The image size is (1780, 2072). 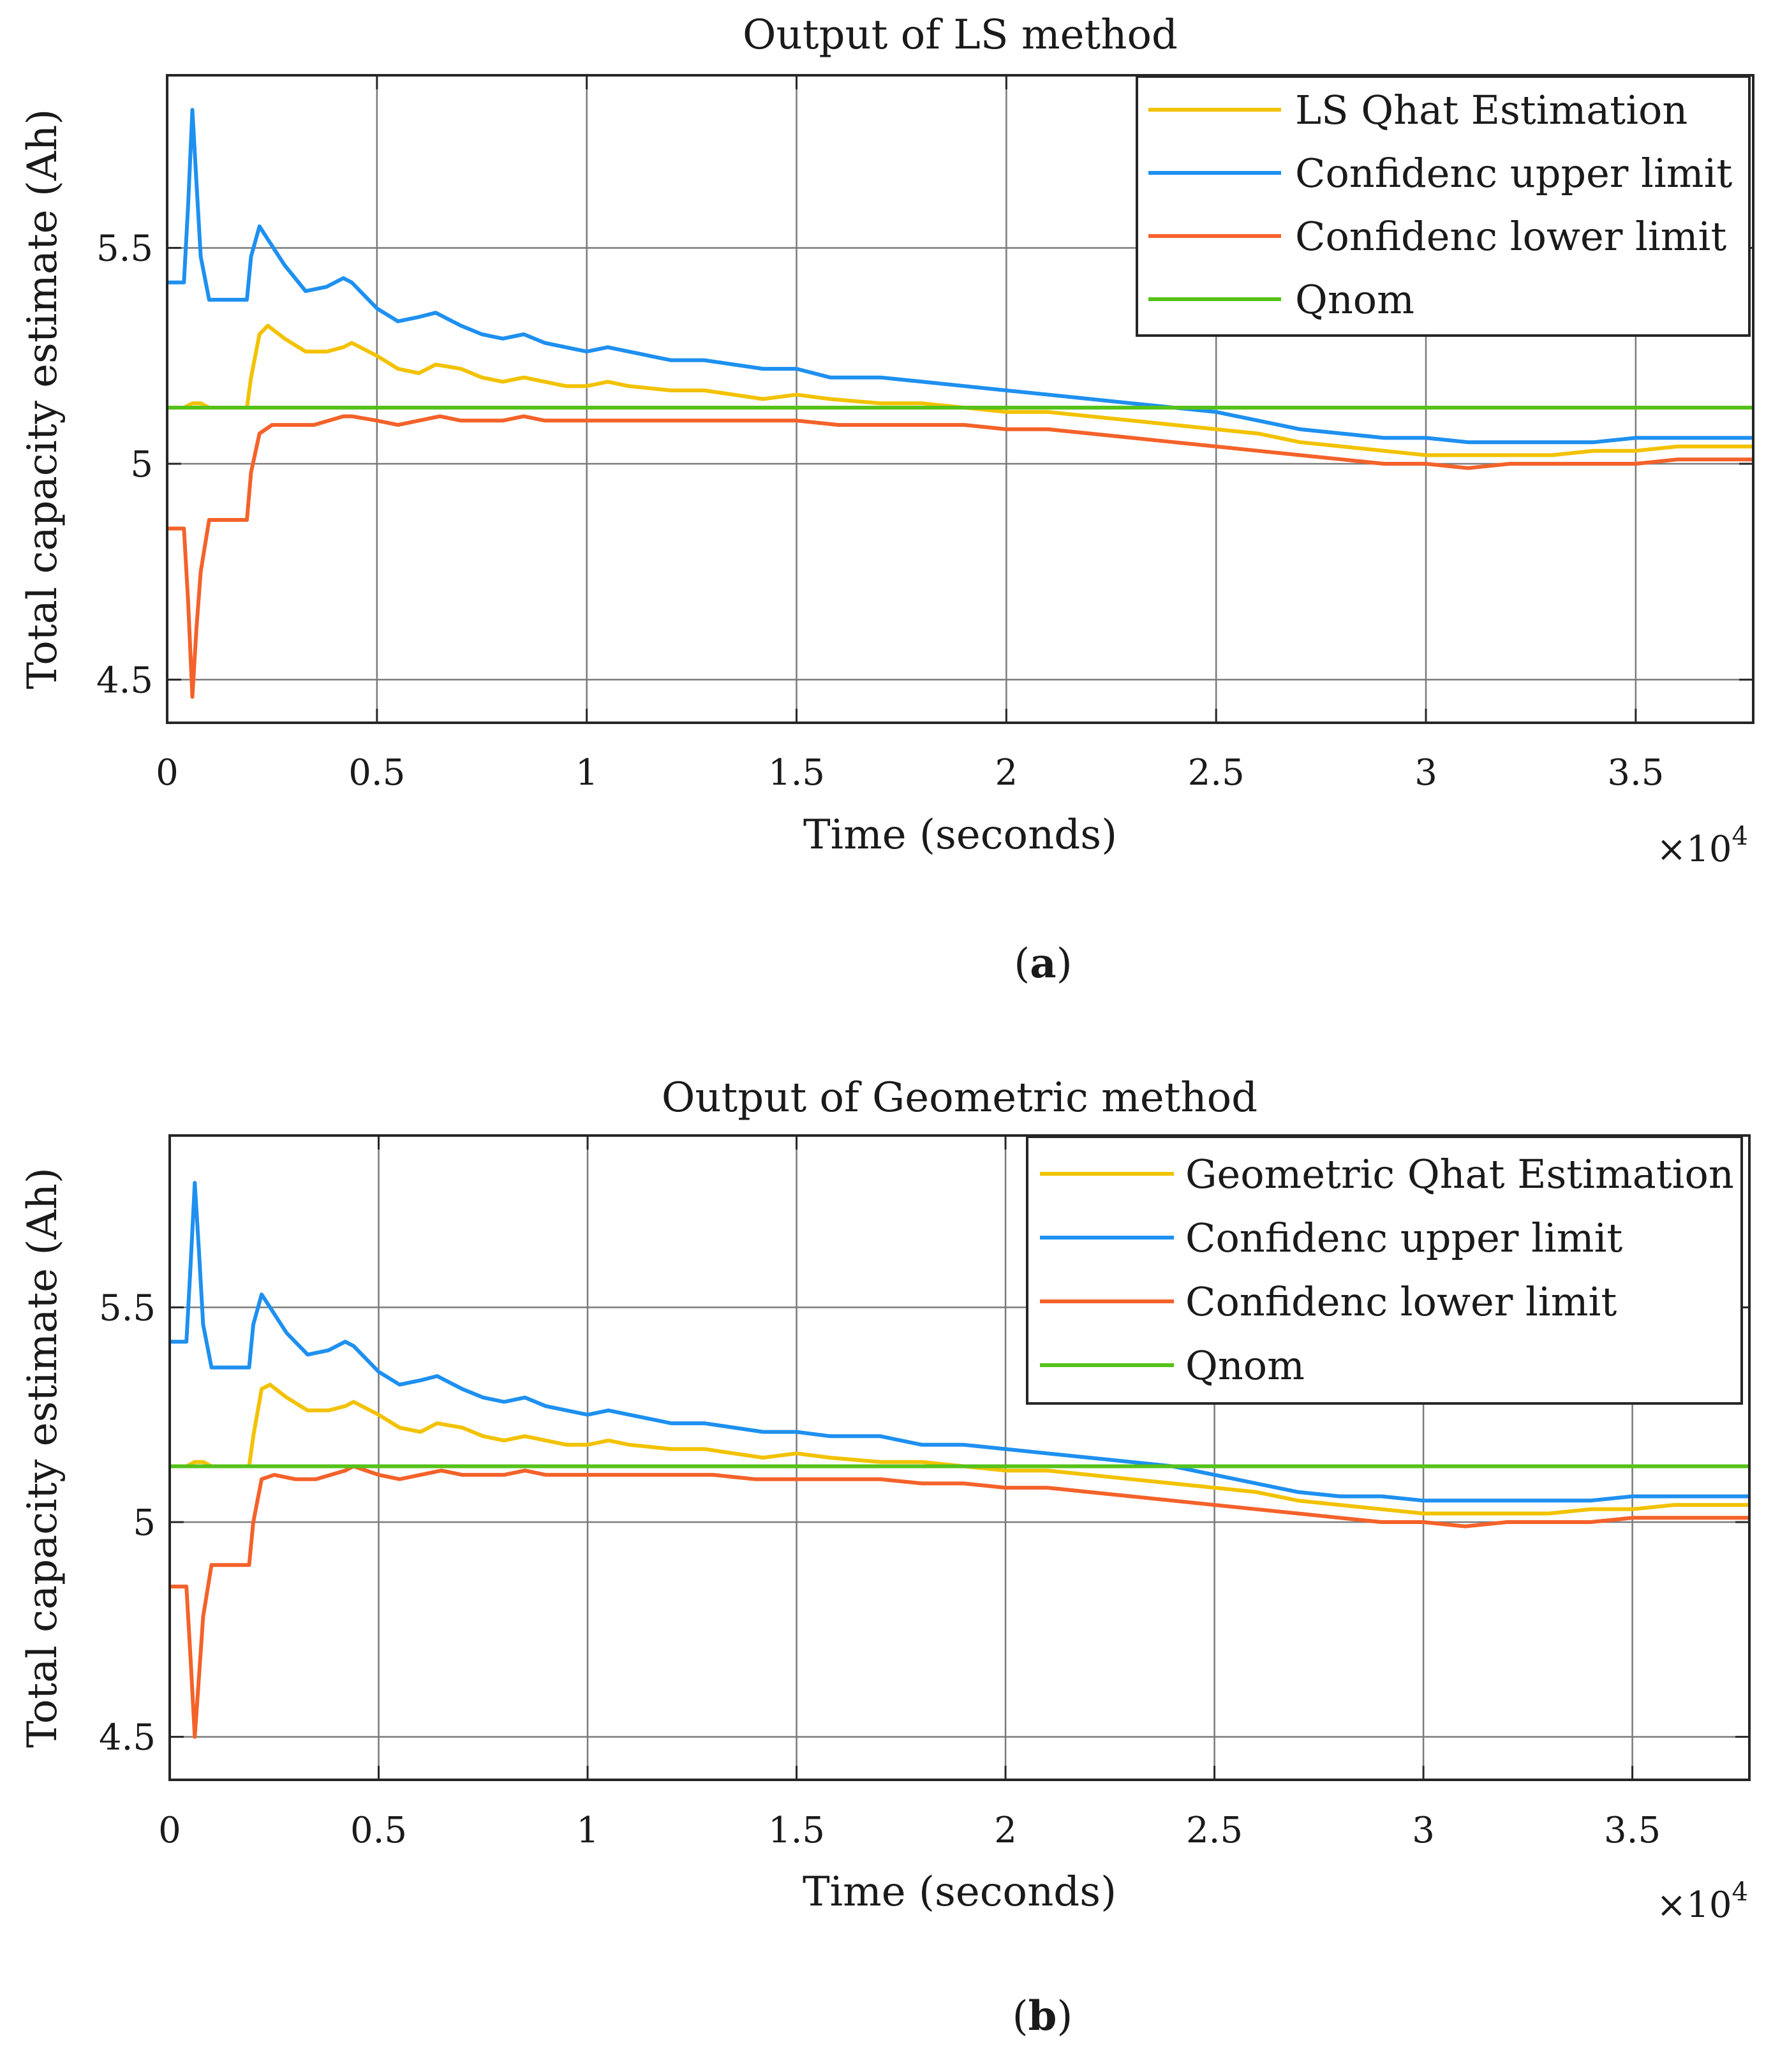 What do you see at coordinates (1491, 110) in the screenshot?
I see `legend-entry-label: LS Qhat Estimation` at bounding box center [1491, 110].